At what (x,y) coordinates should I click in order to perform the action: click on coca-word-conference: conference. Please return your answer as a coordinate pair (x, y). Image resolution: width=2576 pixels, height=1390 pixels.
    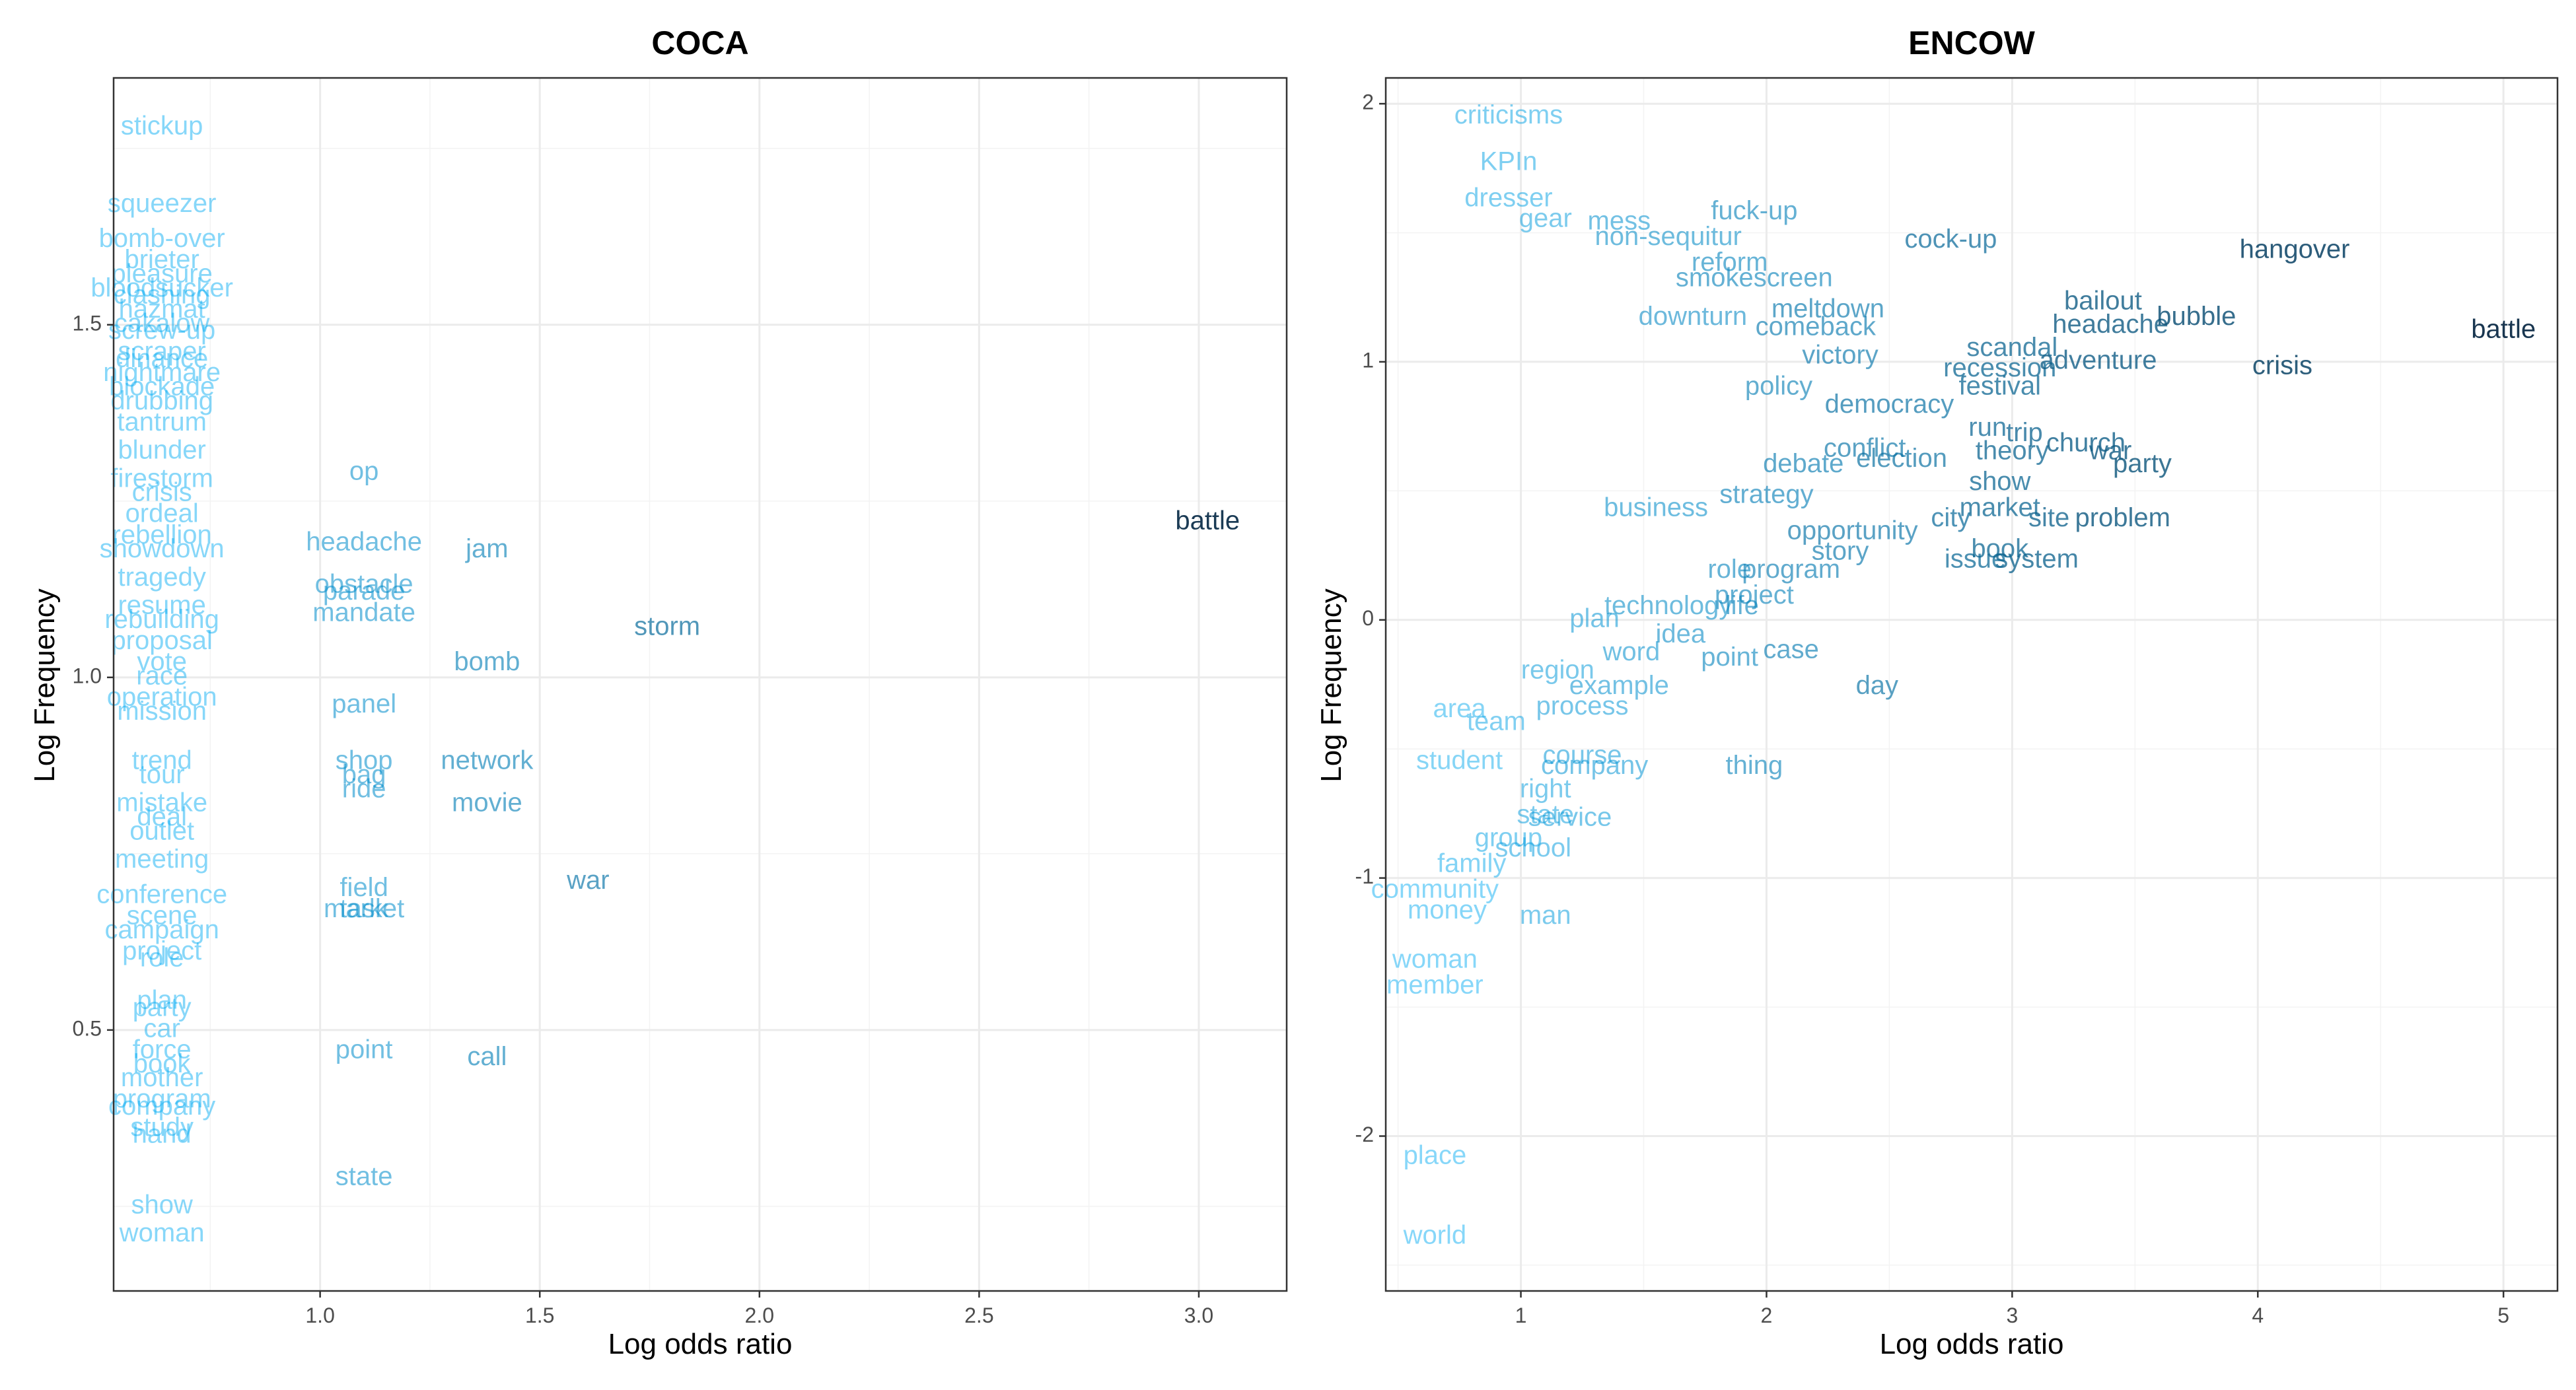
    Looking at the image, I should click on (162, 894).